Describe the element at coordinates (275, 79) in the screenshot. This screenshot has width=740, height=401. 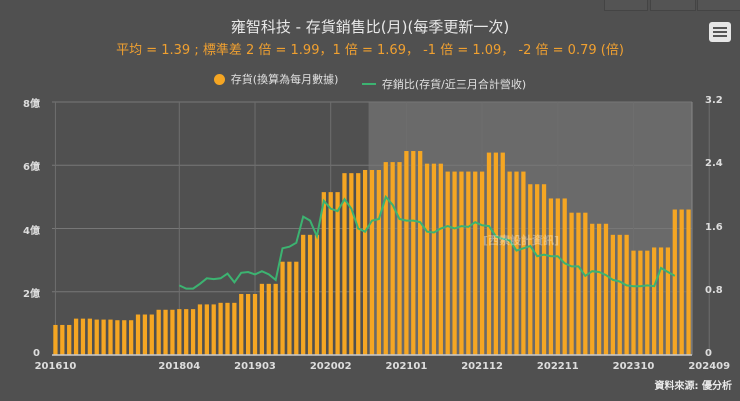
I see `legend-item-inventory: 存貨(換算為每月數據)` at that location.